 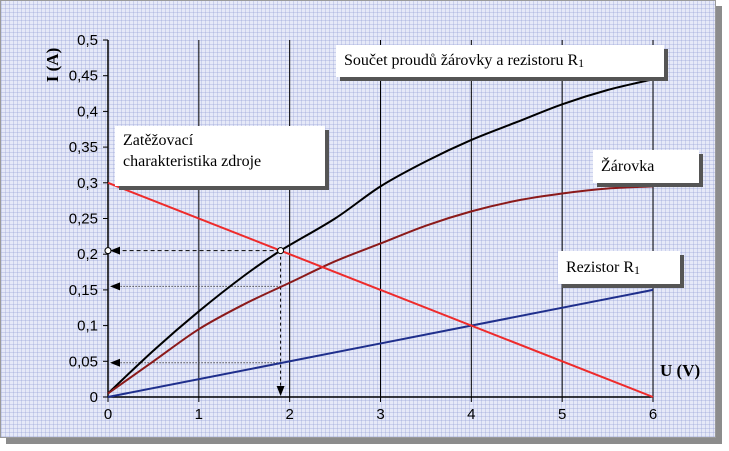 What do you see at coordinates (108, 414) in the screenshot?
I see `x-tick-label: 0` at bounding box center [108, 414].